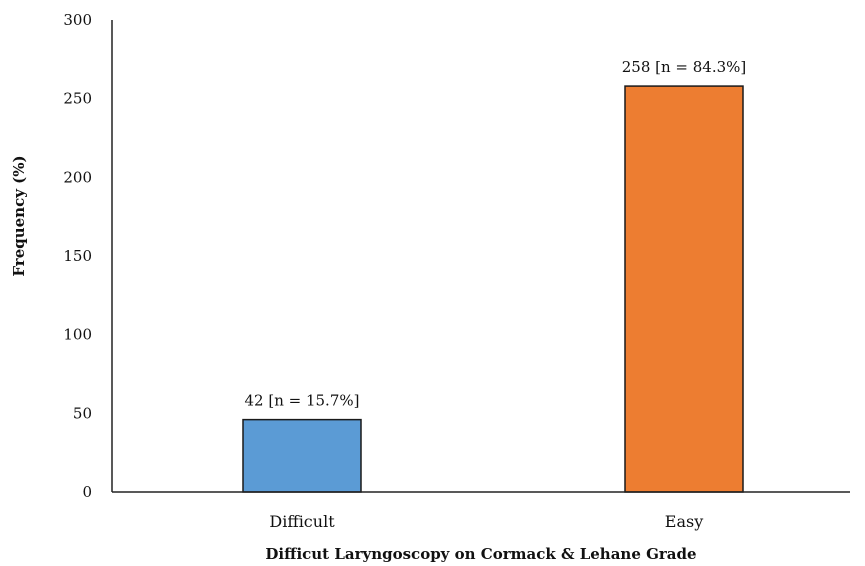 The width and height of the screenshot is (865, 566). Describe the element at coordinates (486, 521) in the screenshot. I see `category-labels: Difficult Easy` at that location.